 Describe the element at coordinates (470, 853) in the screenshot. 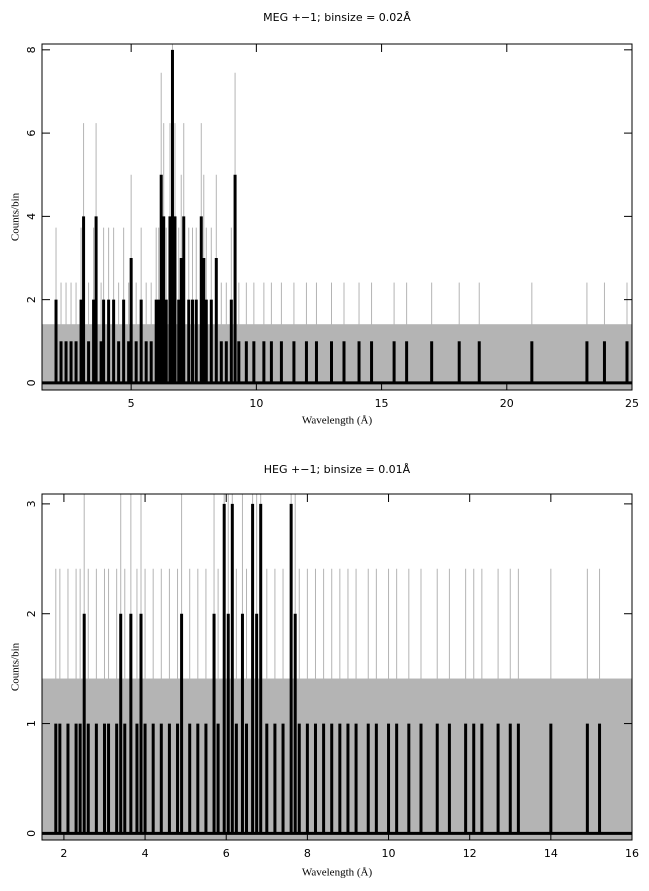

I see `x-tick-label: 12` at that location.